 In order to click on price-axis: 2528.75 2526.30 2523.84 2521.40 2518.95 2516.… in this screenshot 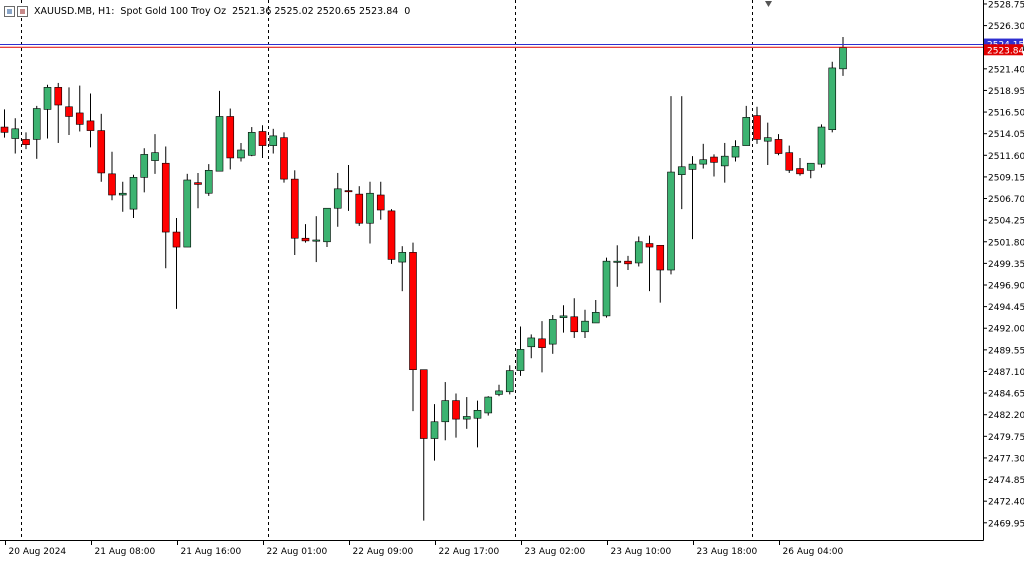, I will do `click(1003, 264)`.